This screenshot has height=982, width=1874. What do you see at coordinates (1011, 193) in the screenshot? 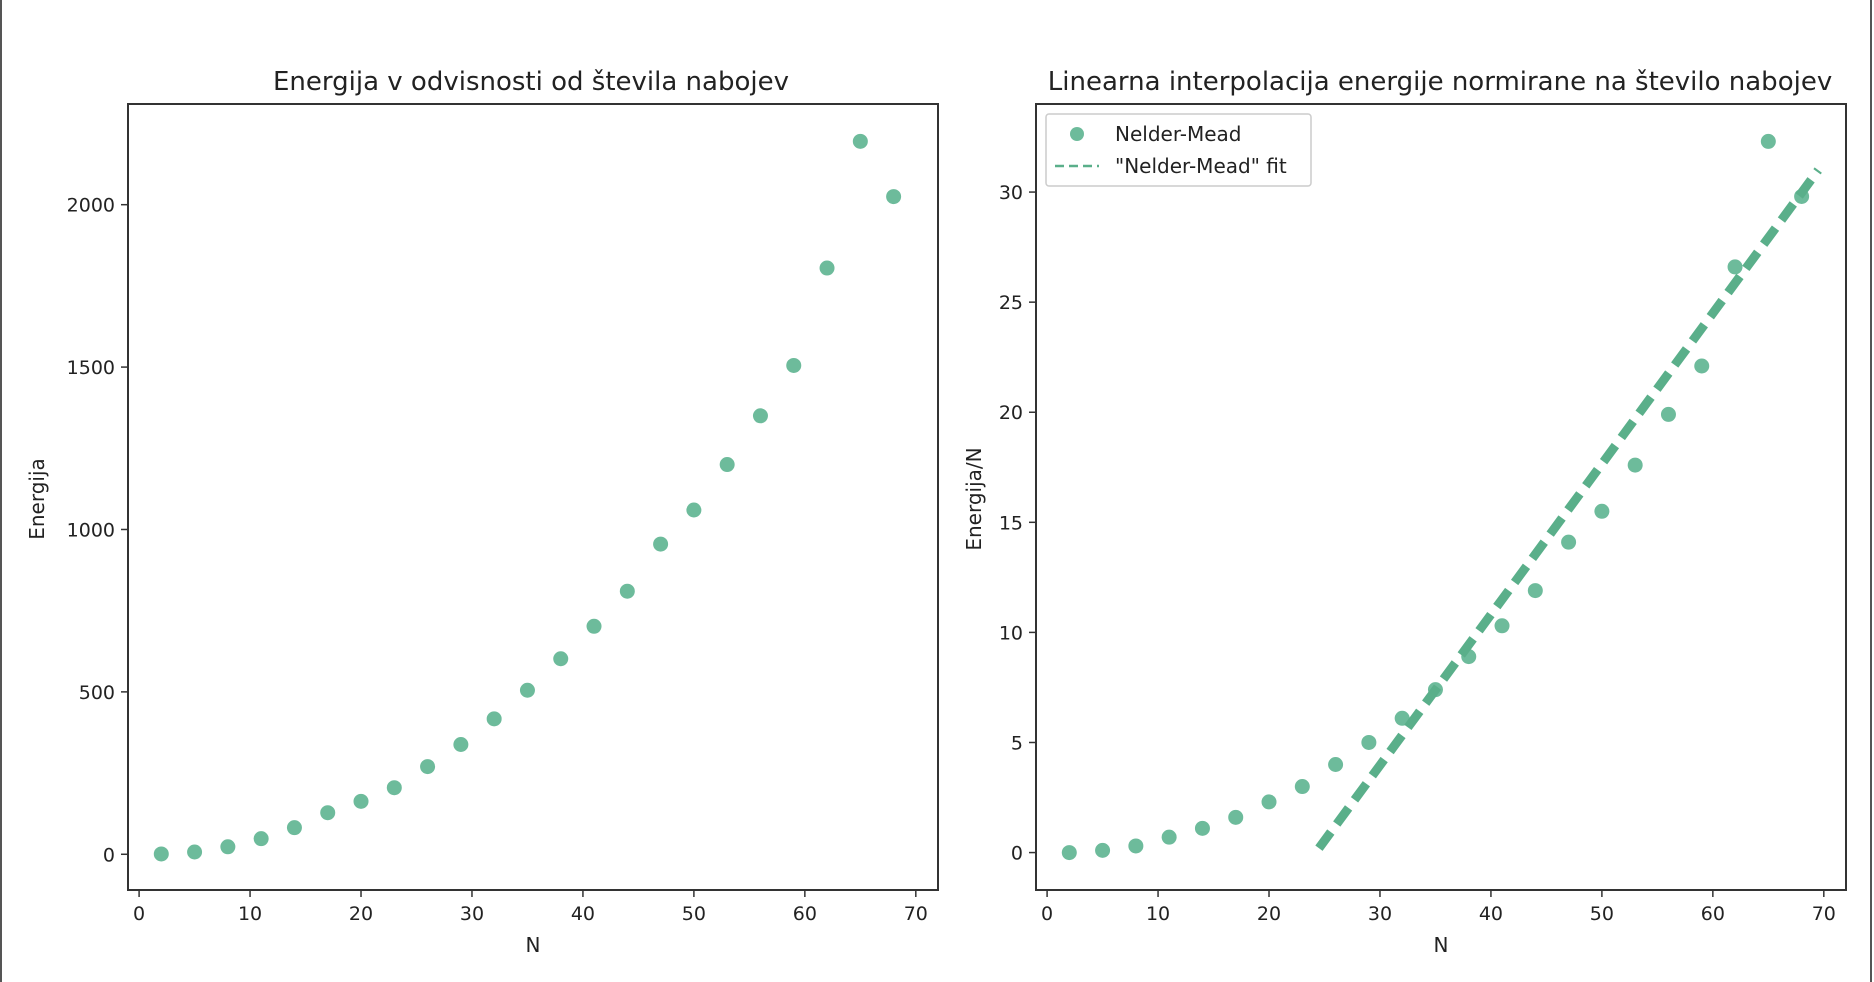
I see `y-tick-label: 30` at bounding box center [1011, 193].